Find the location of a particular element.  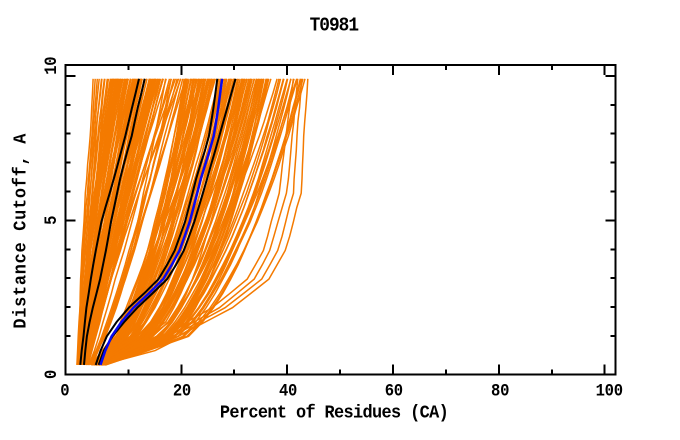

svg-text: 10 is located at coordinates (51, 66).